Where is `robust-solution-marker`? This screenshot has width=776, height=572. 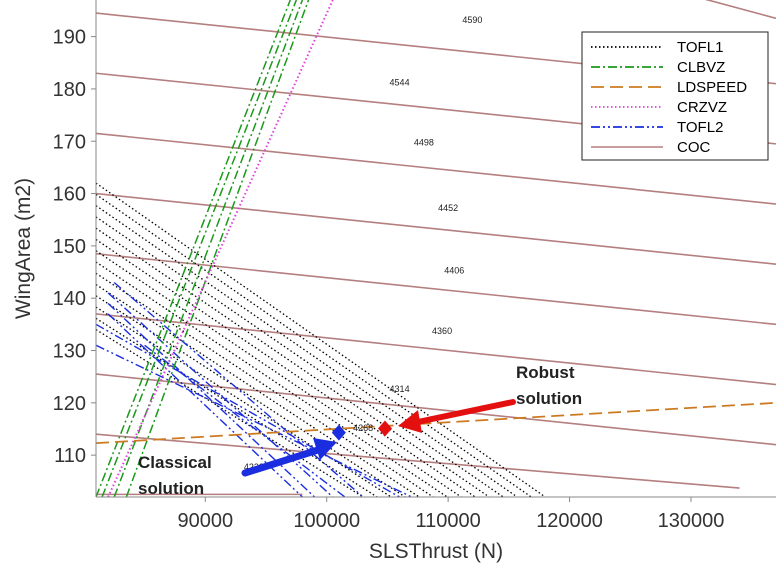 robust-solution-marker is located at coordinates (385, 428).